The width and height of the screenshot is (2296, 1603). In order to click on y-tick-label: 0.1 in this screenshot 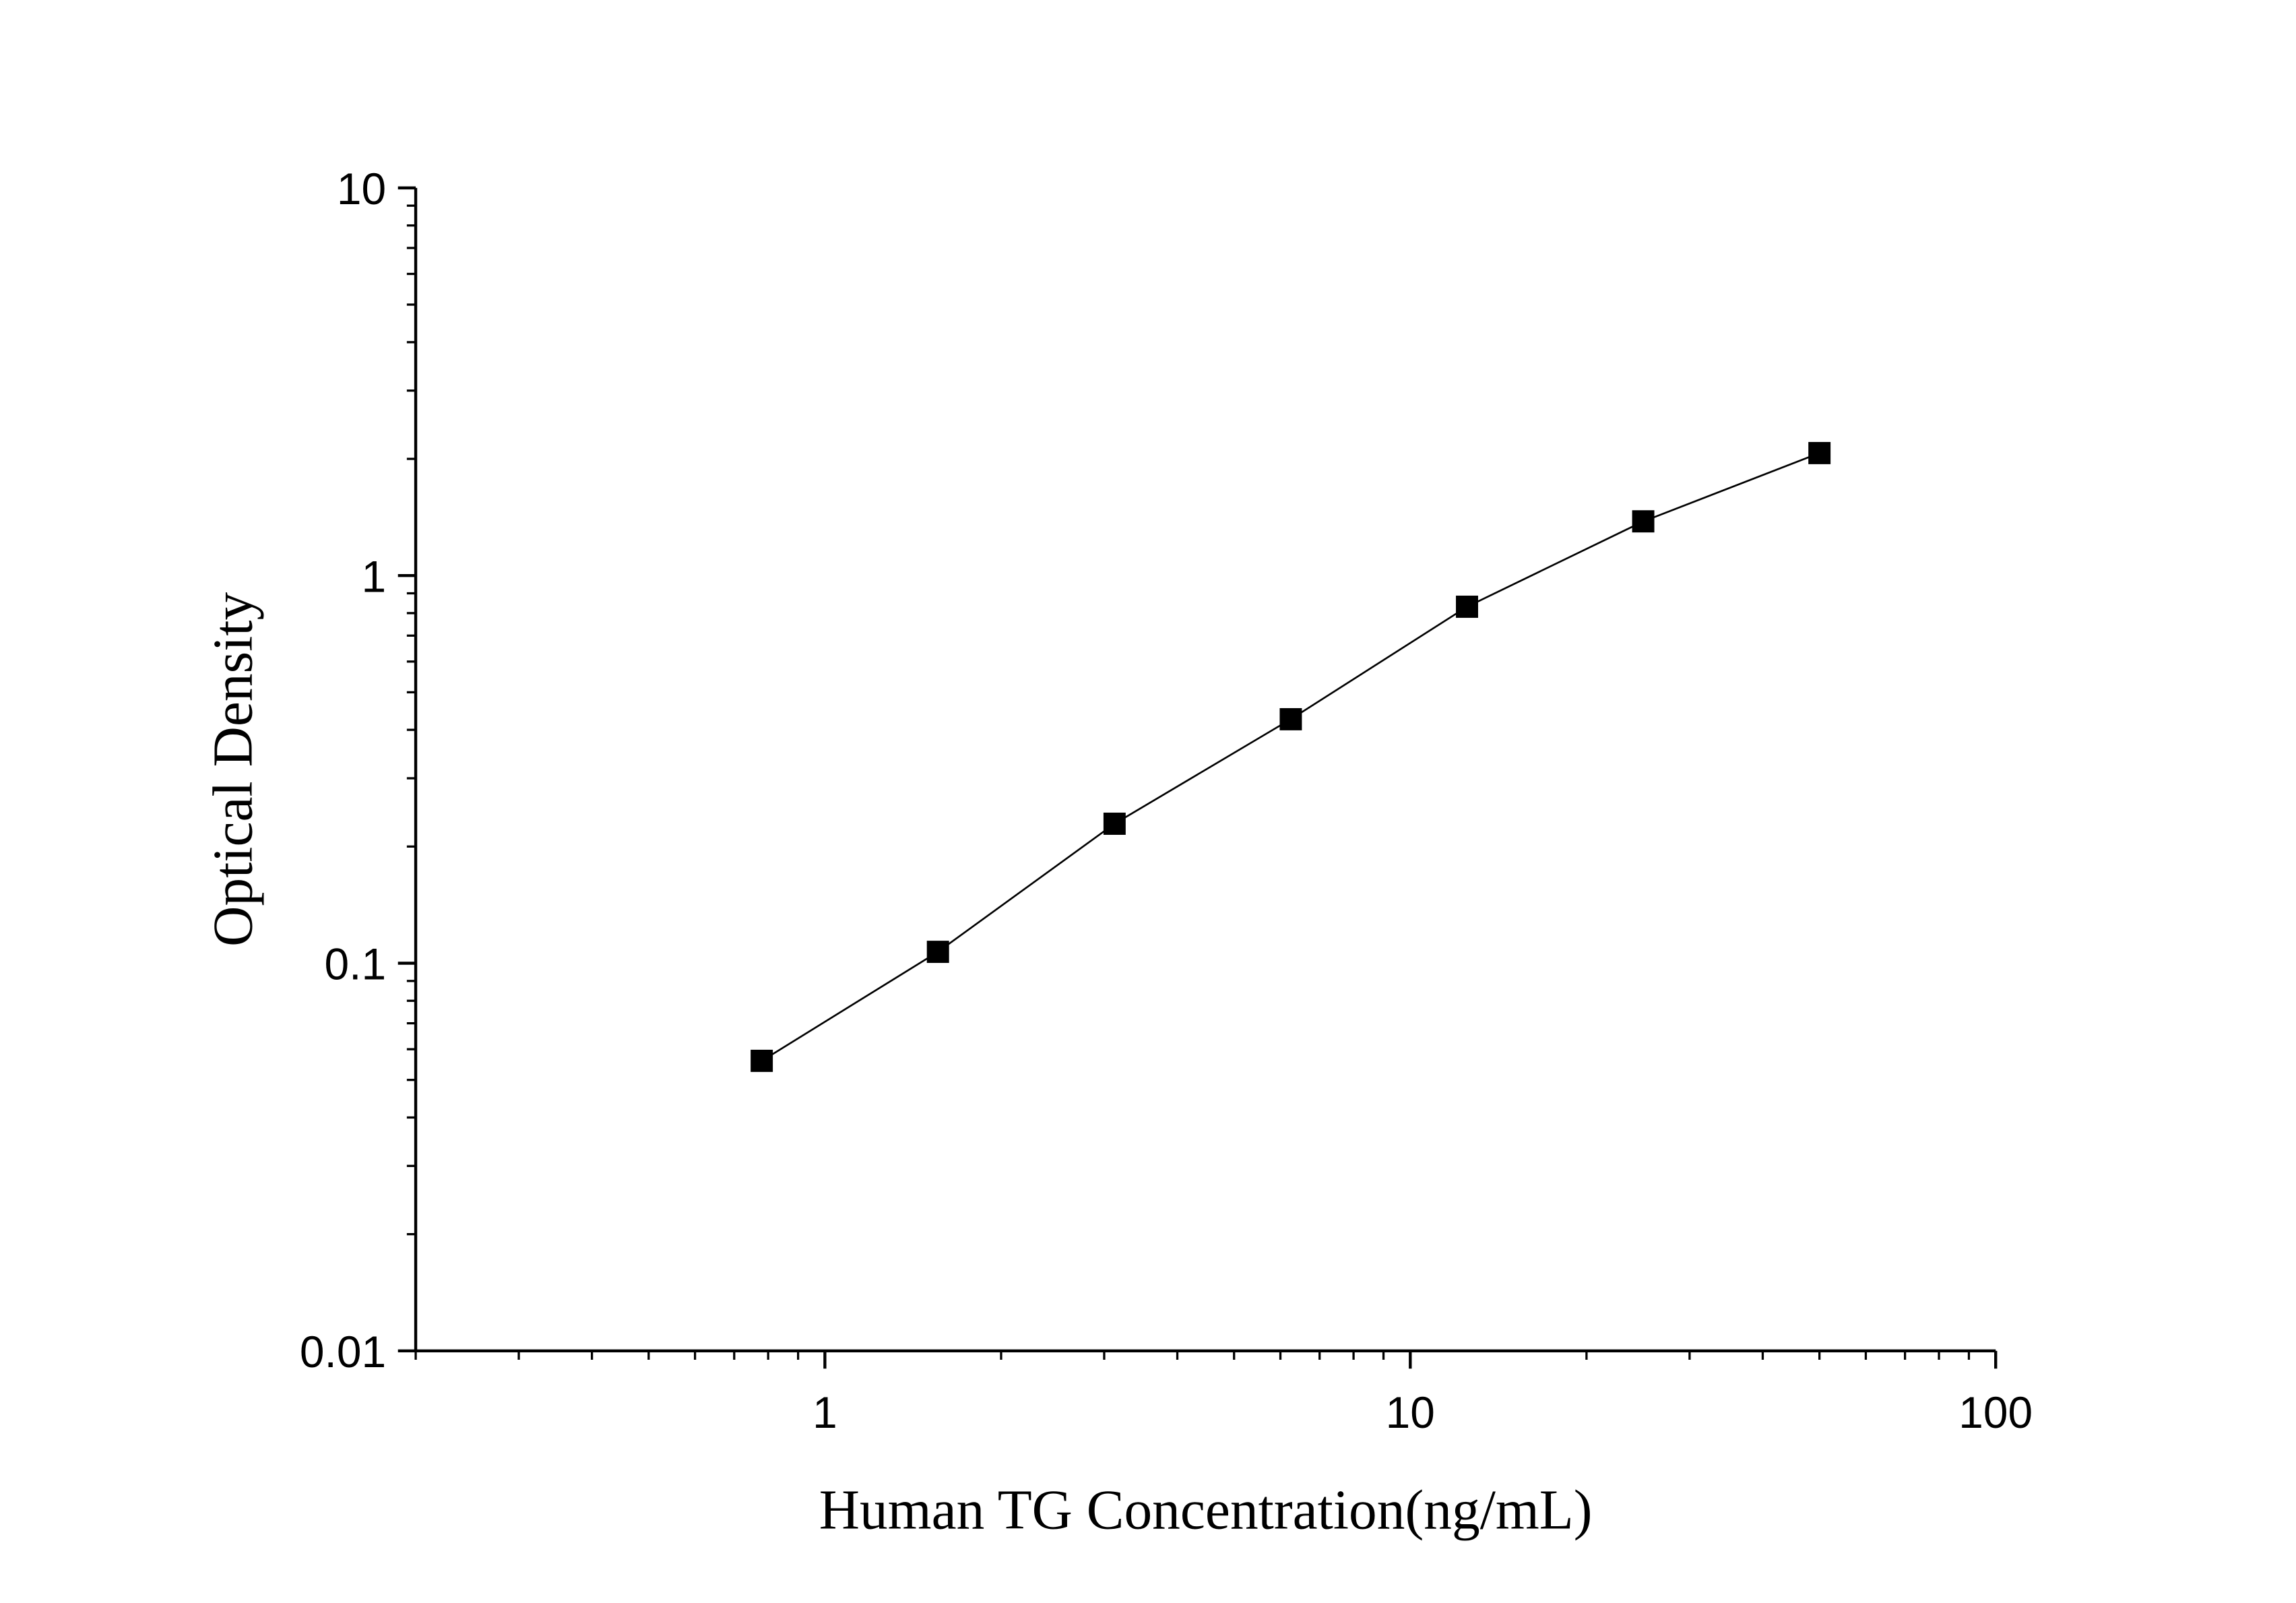, I will do `click(356, 964)`.